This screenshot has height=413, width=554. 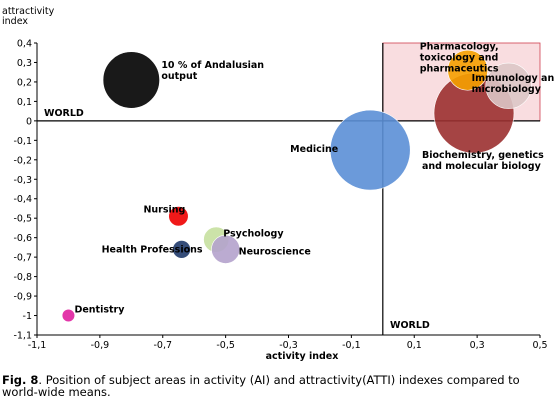 I want to click on x-tick-label: 0,5, so click(x=539, y=345).